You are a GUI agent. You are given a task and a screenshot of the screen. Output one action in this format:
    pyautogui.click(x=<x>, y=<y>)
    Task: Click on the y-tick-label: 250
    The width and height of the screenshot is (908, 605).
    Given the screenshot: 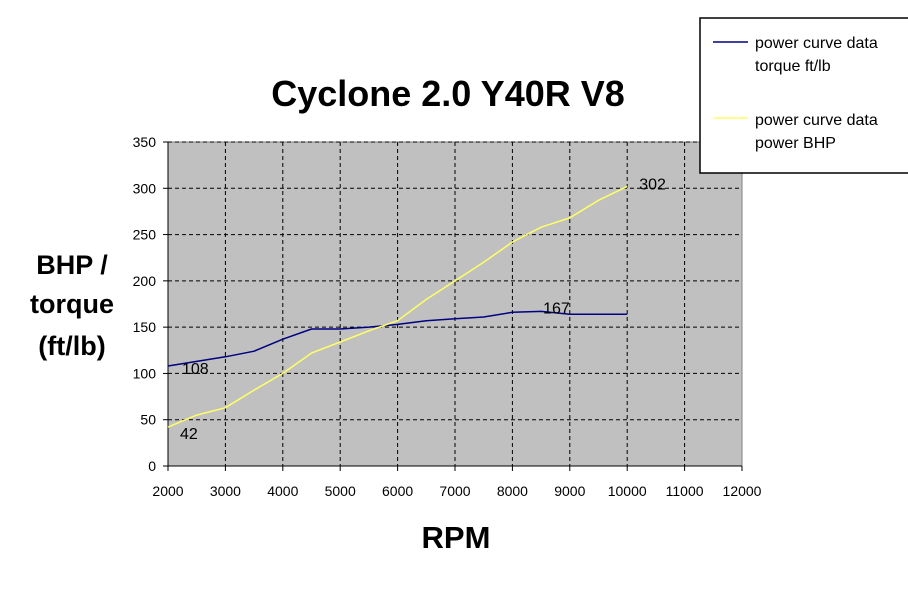 What is the action you would take?
    pyautogui.click(x=145, y=235)
    